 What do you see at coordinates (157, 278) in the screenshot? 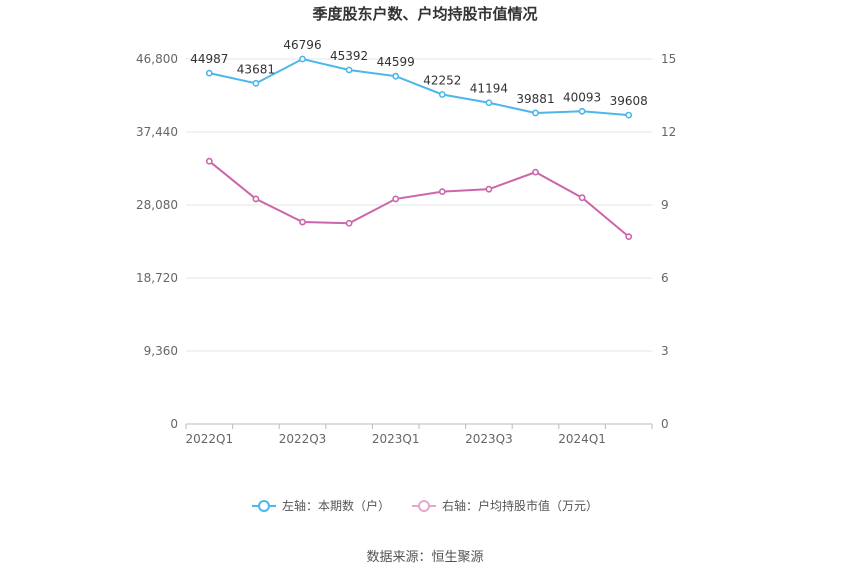
I see `left-axis-tick-label: 18,720` at bounding box center [157, 278].